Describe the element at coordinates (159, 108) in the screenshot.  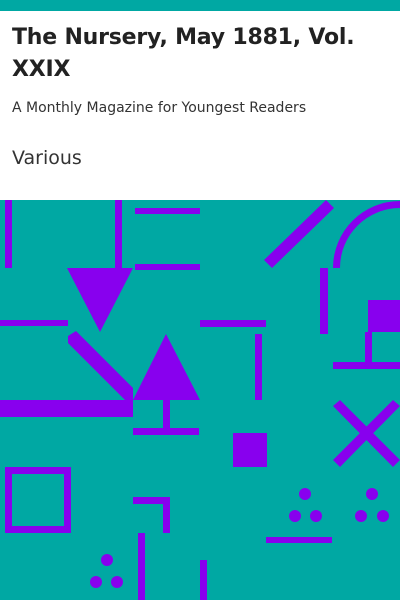
I see `book-subtitle: A Monthly Magazine for Youngest Readers` at that location.